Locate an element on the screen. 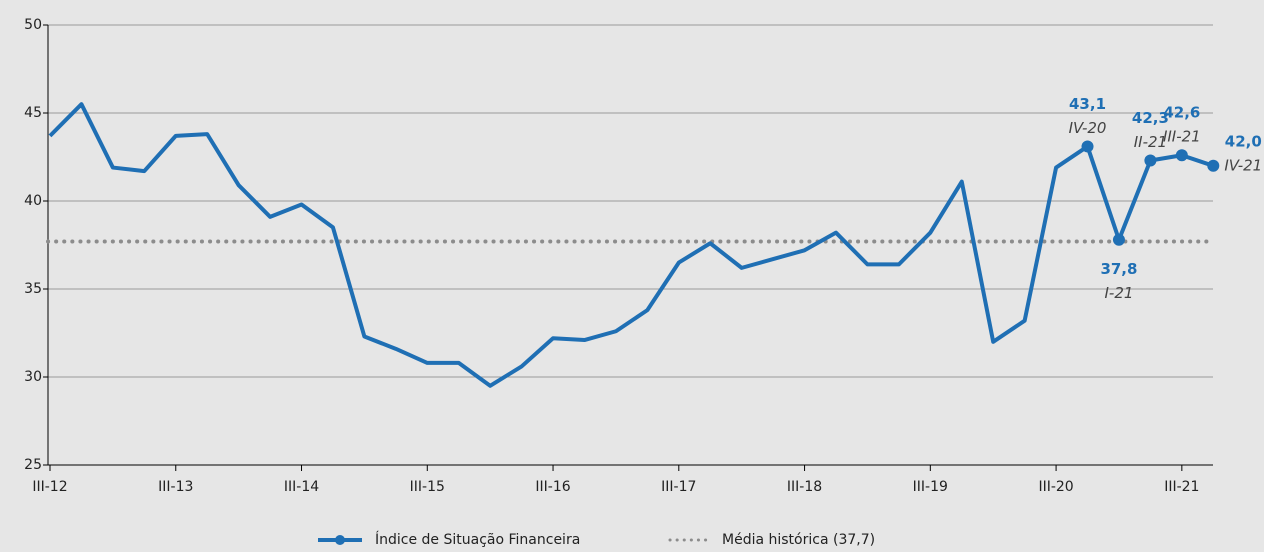  y-tick-label: 50 is located at coordinates (33, 25).